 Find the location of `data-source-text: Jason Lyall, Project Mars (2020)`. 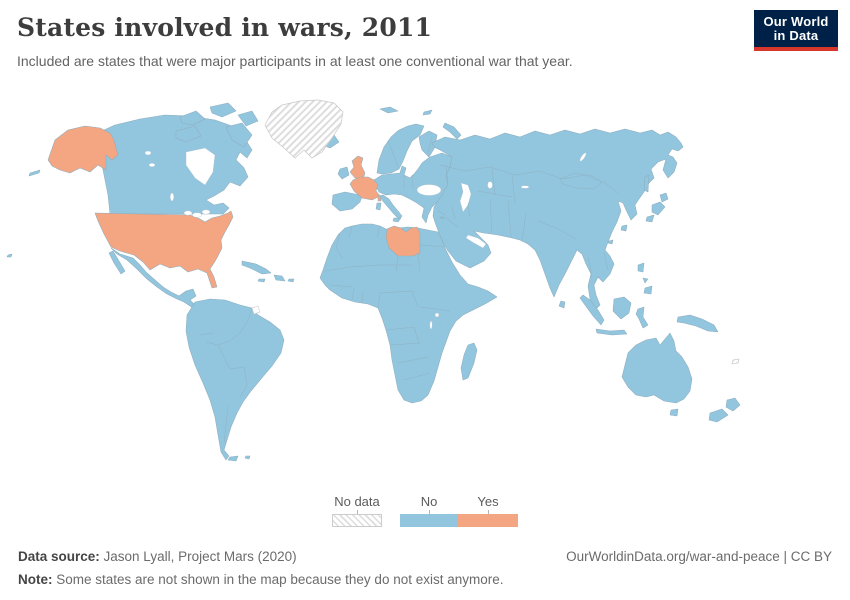

data-source-text: Jason Lyall, Project Mars (2020) is located at coordinates (198, 556).